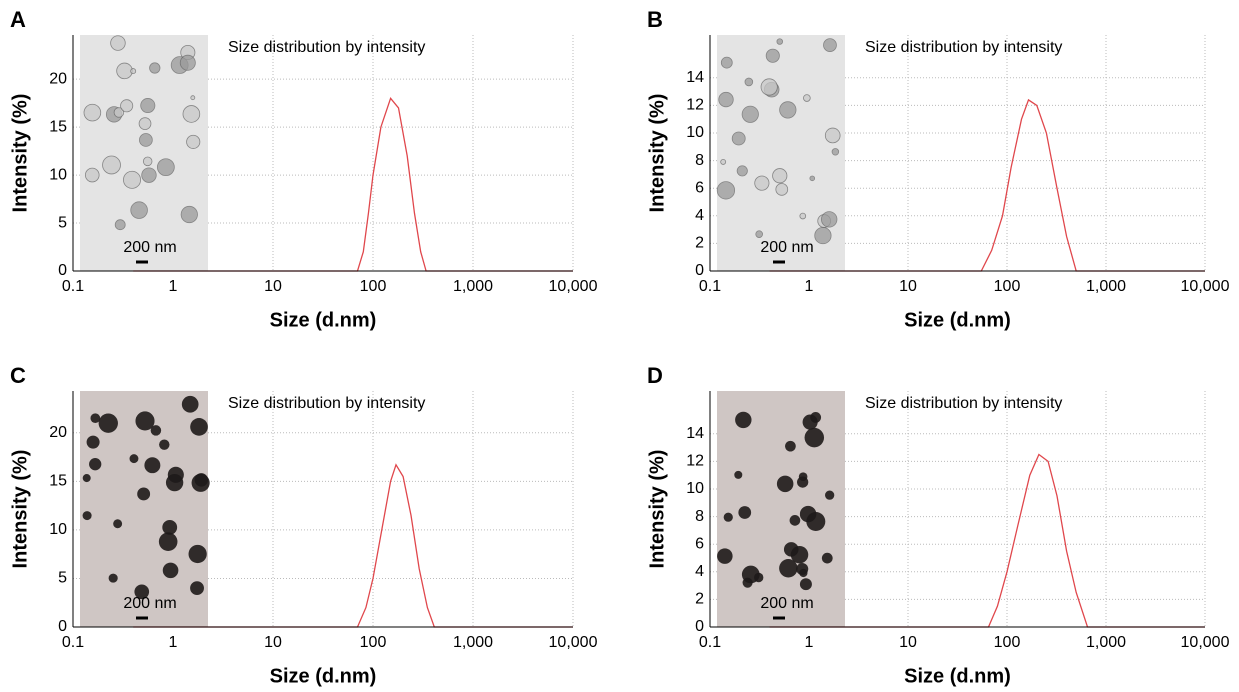 This screenshot has height=692, width=1239. What do you see at coordinates (699, 599) in the screenshot?
I see `y-tick-label: 2` at bounding box center [699, 599].